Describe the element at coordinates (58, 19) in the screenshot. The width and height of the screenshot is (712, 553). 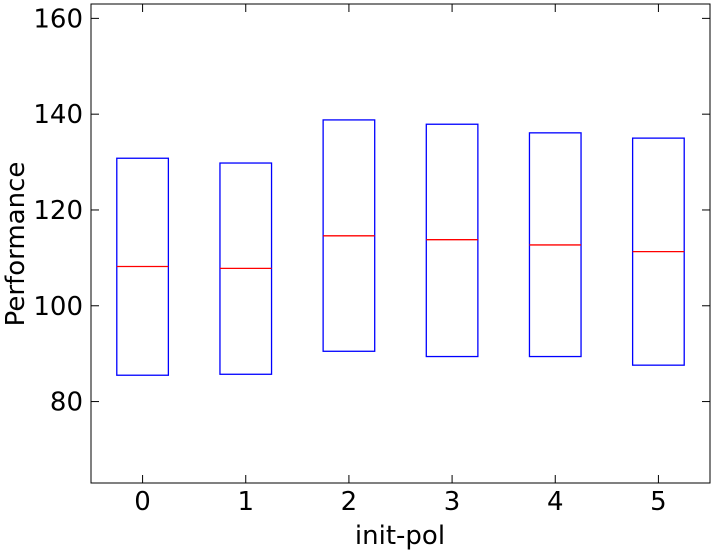
I see `y-tick-label-160: 160` at that location.